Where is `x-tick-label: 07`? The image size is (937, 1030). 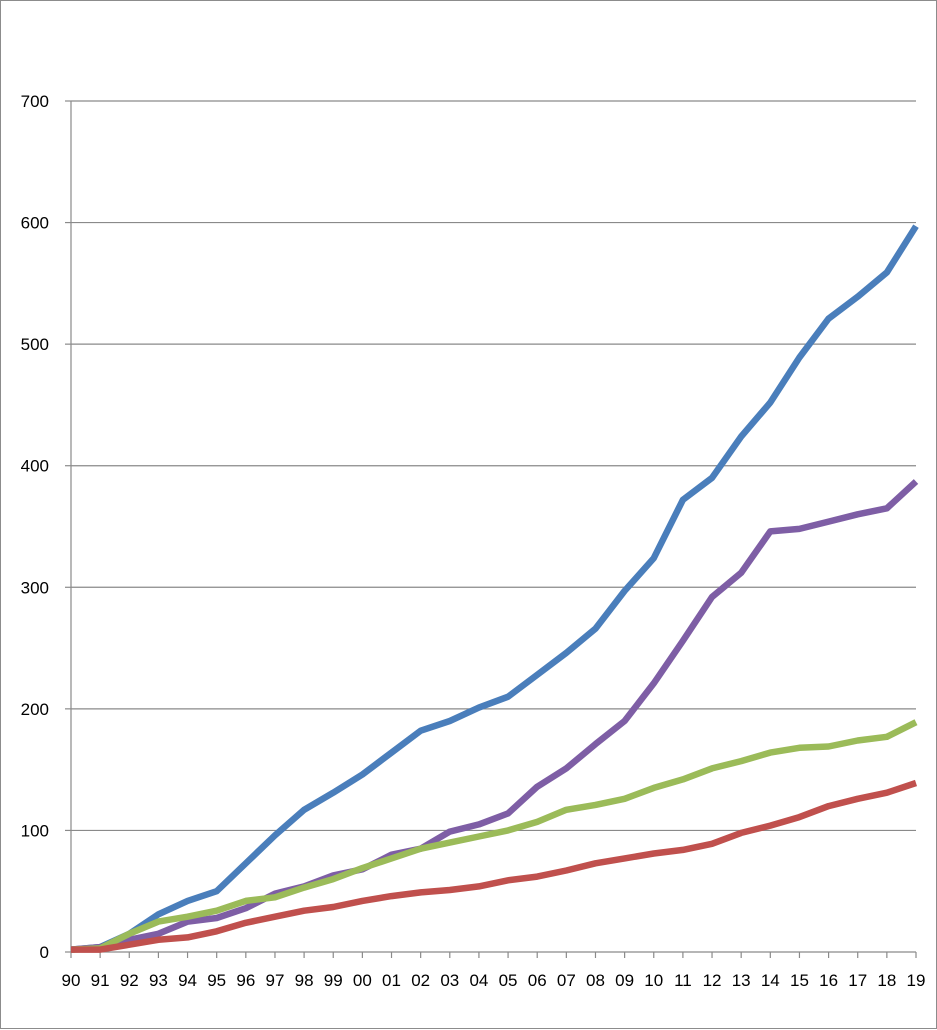 x-tick-label: 07 is located at coordinates (566, 980).